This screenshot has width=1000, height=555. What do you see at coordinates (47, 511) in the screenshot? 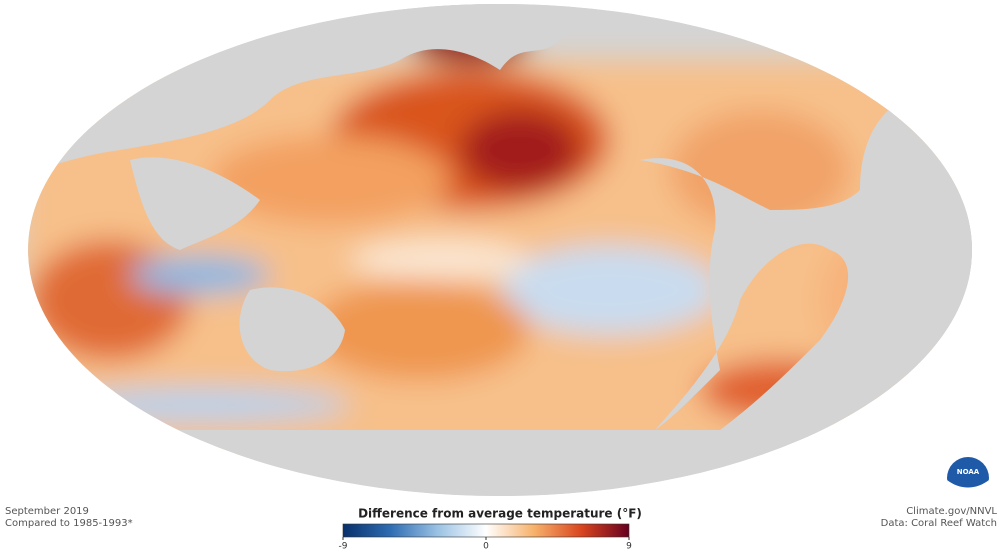
I see `date-label: September 2019` at bounding box center [47, 511].